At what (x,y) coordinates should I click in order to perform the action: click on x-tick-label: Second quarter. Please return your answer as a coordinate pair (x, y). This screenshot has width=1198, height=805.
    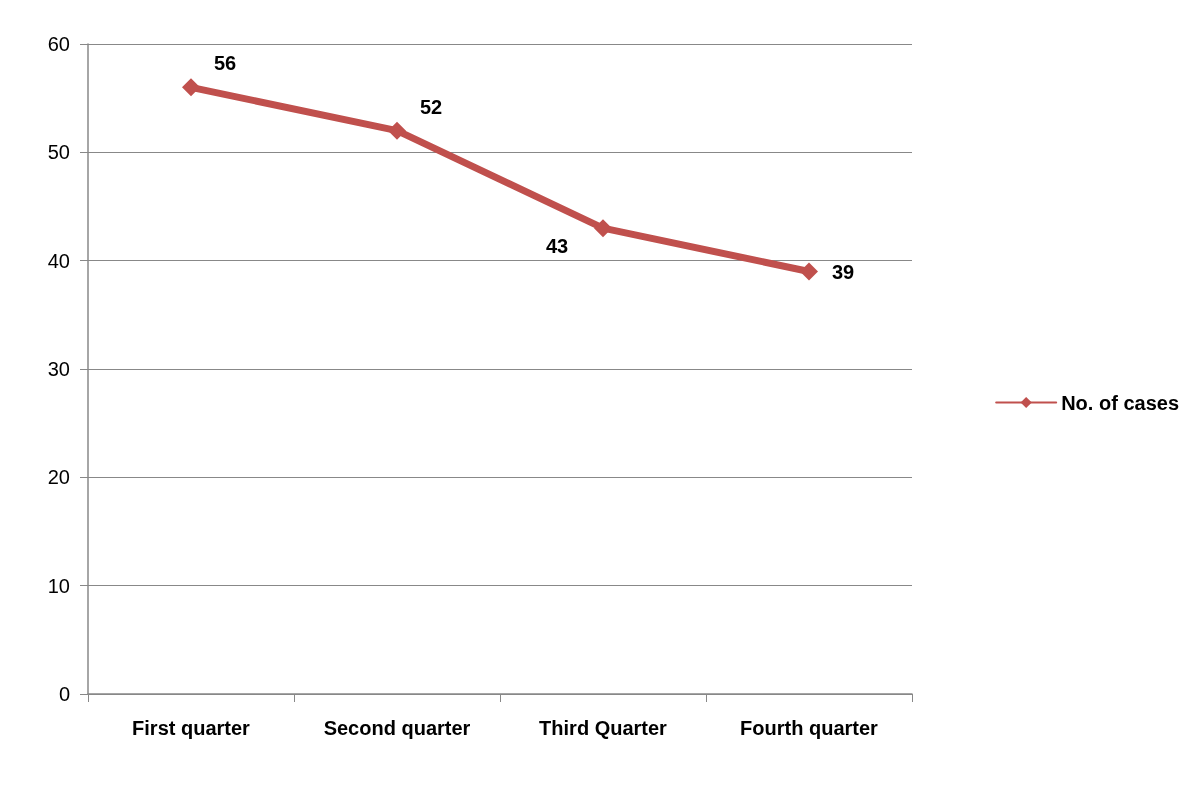
    Looking at the image, I should click on (397, 728).